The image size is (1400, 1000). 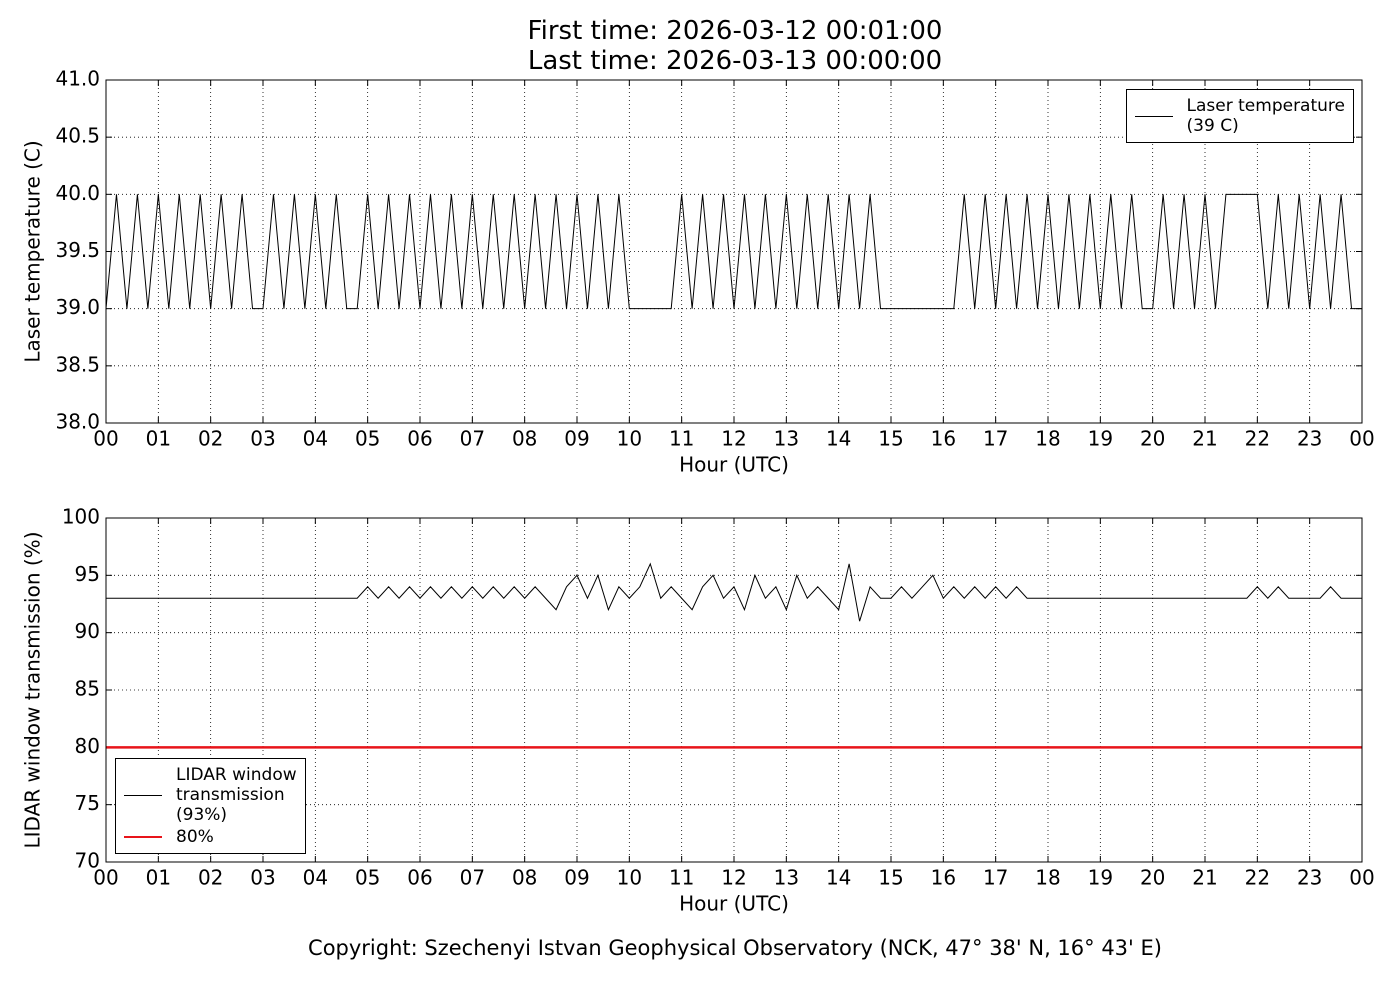 I want to click on y-tick-label: 38.5, so click(x=77, y=364).